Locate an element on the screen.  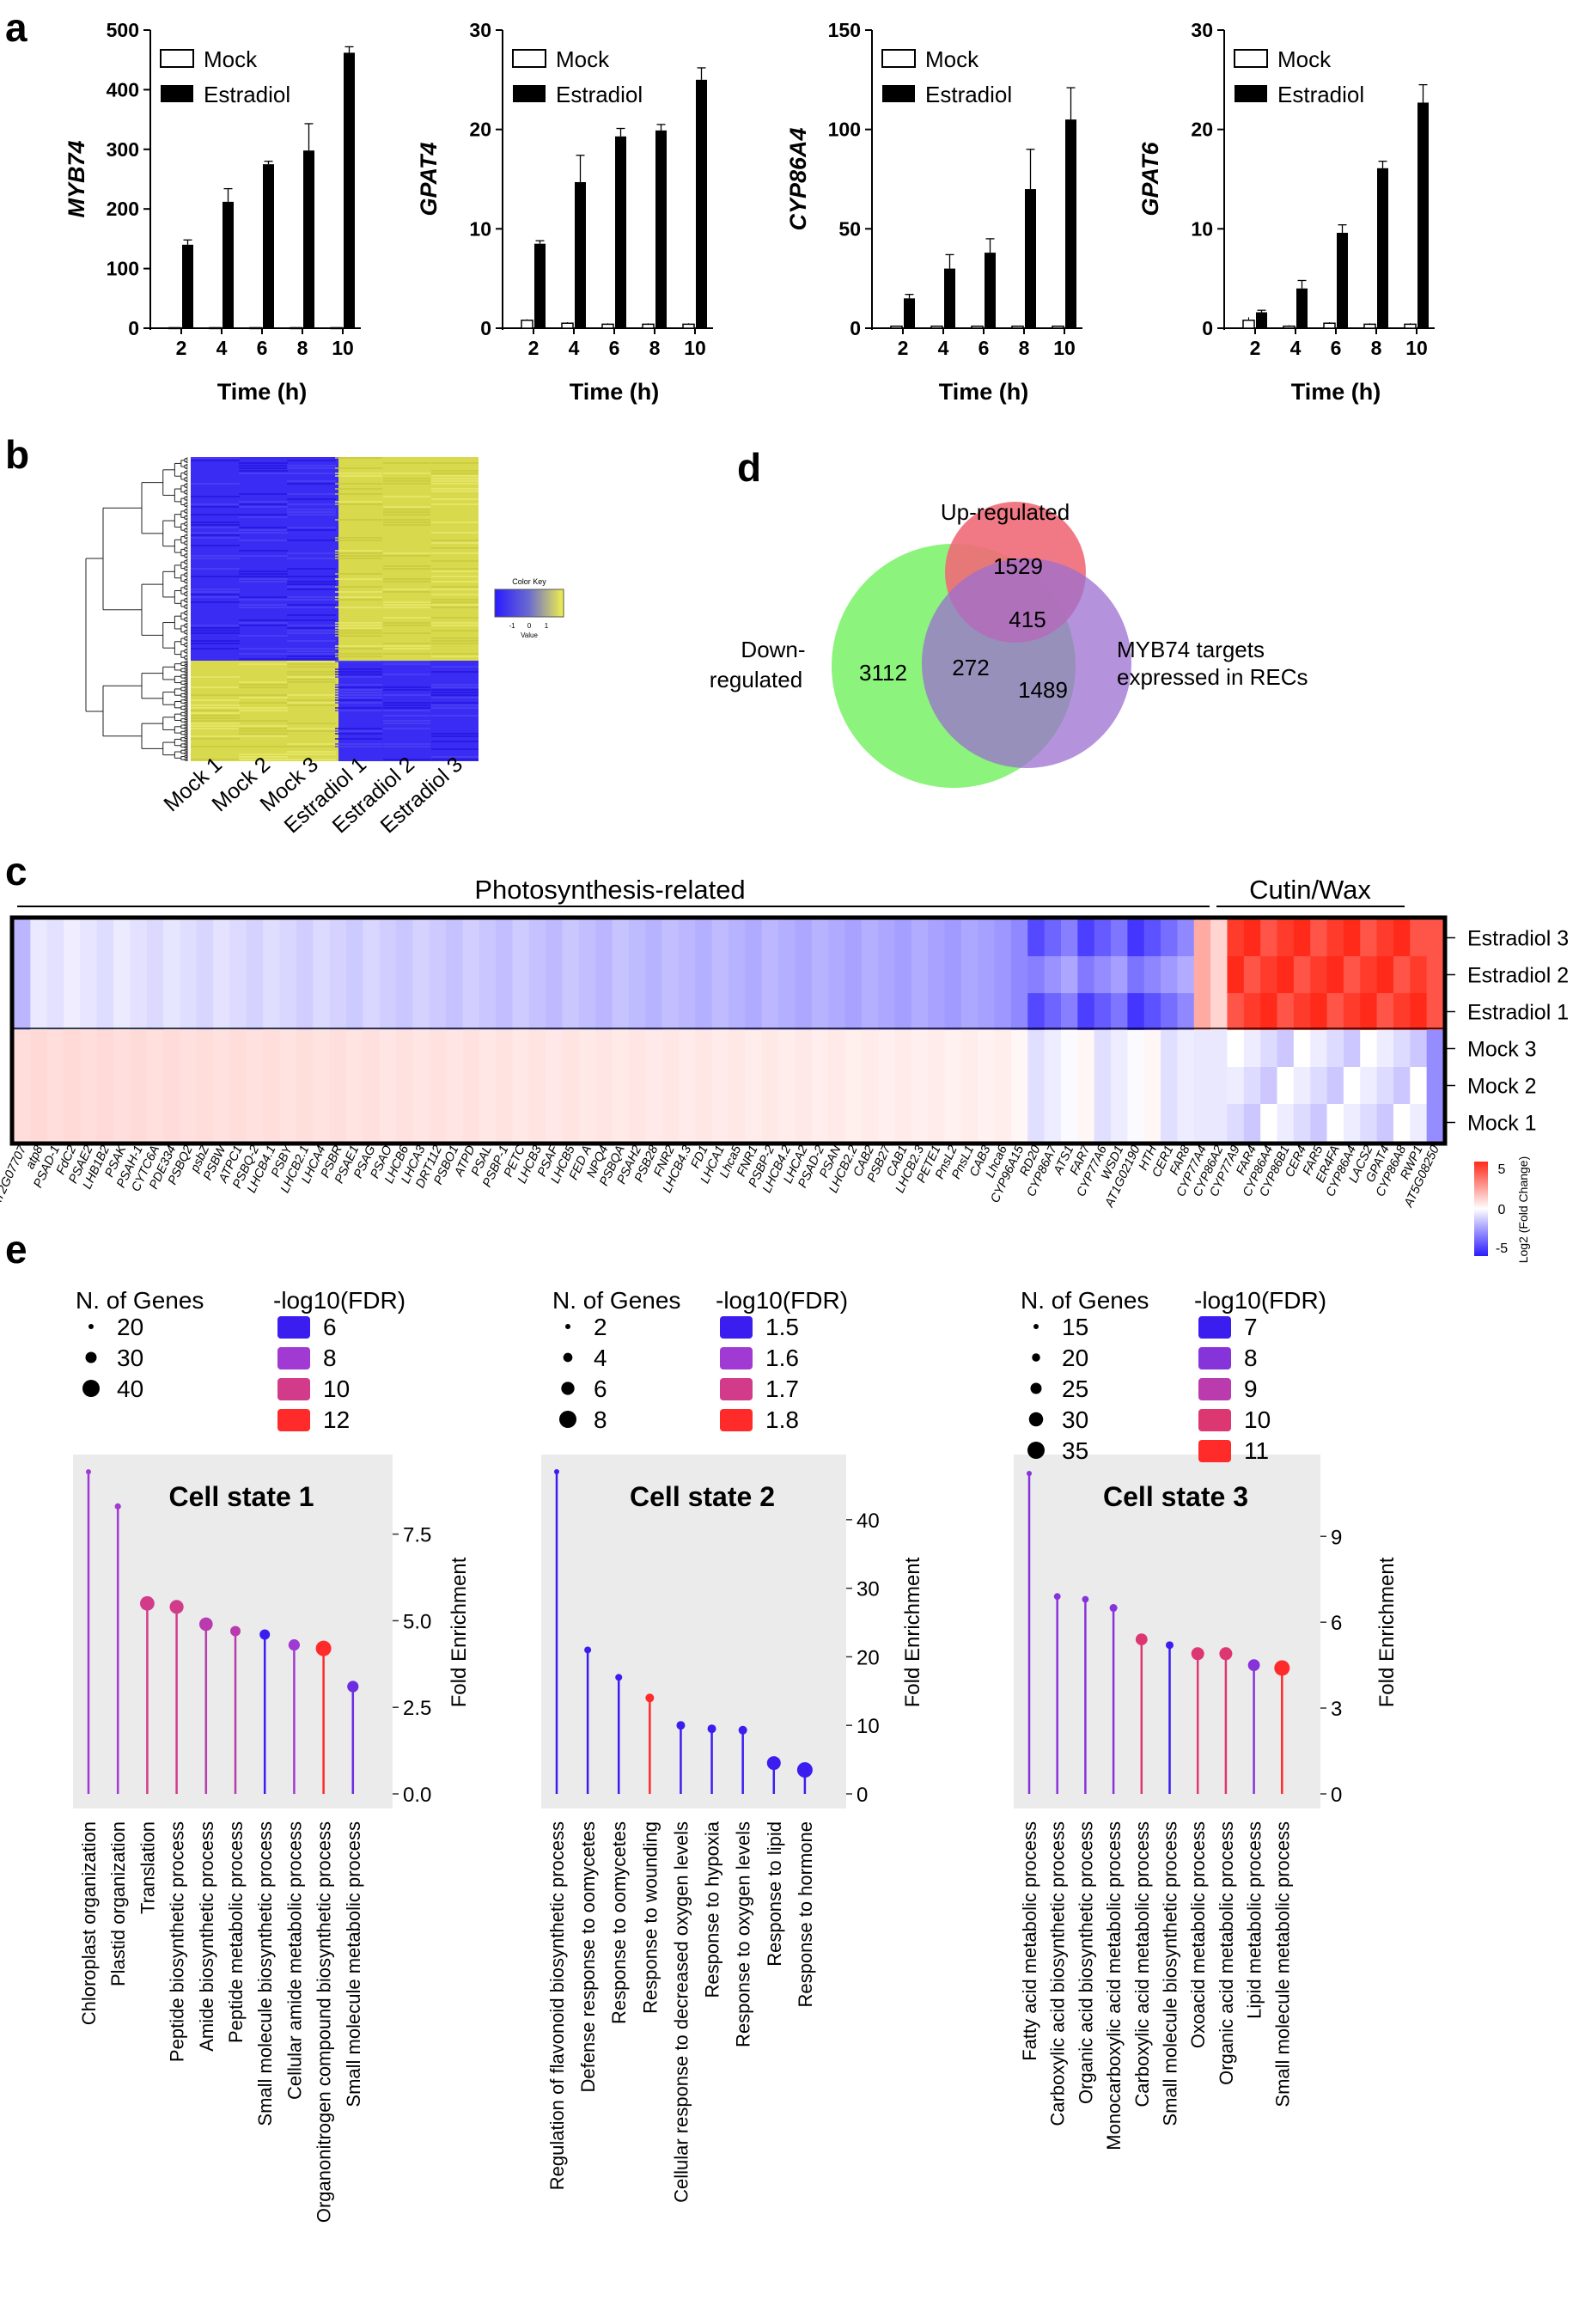
cell-state-3-term-carboxylic-acid-metabolic-process: Carboxylic acid metabolic process is located at coordinates (1142, 1964).